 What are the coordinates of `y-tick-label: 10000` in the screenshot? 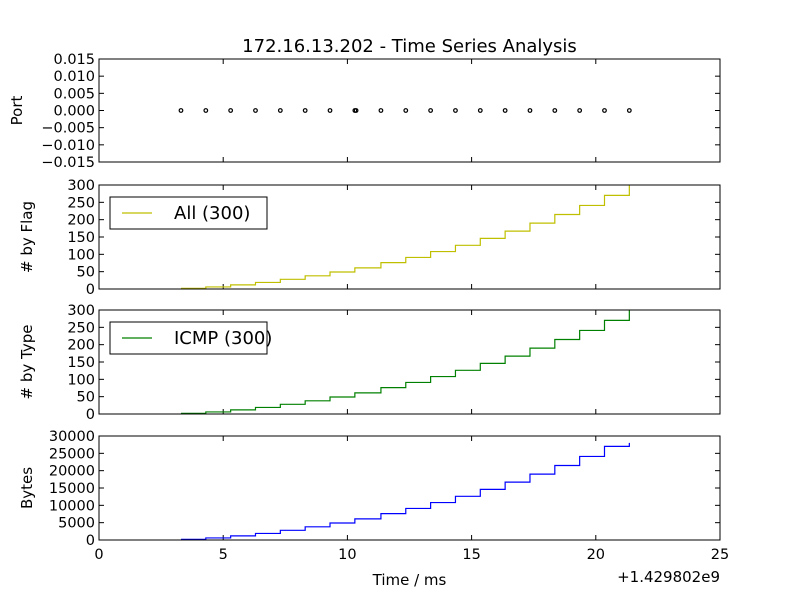 It's located at (72, 506).